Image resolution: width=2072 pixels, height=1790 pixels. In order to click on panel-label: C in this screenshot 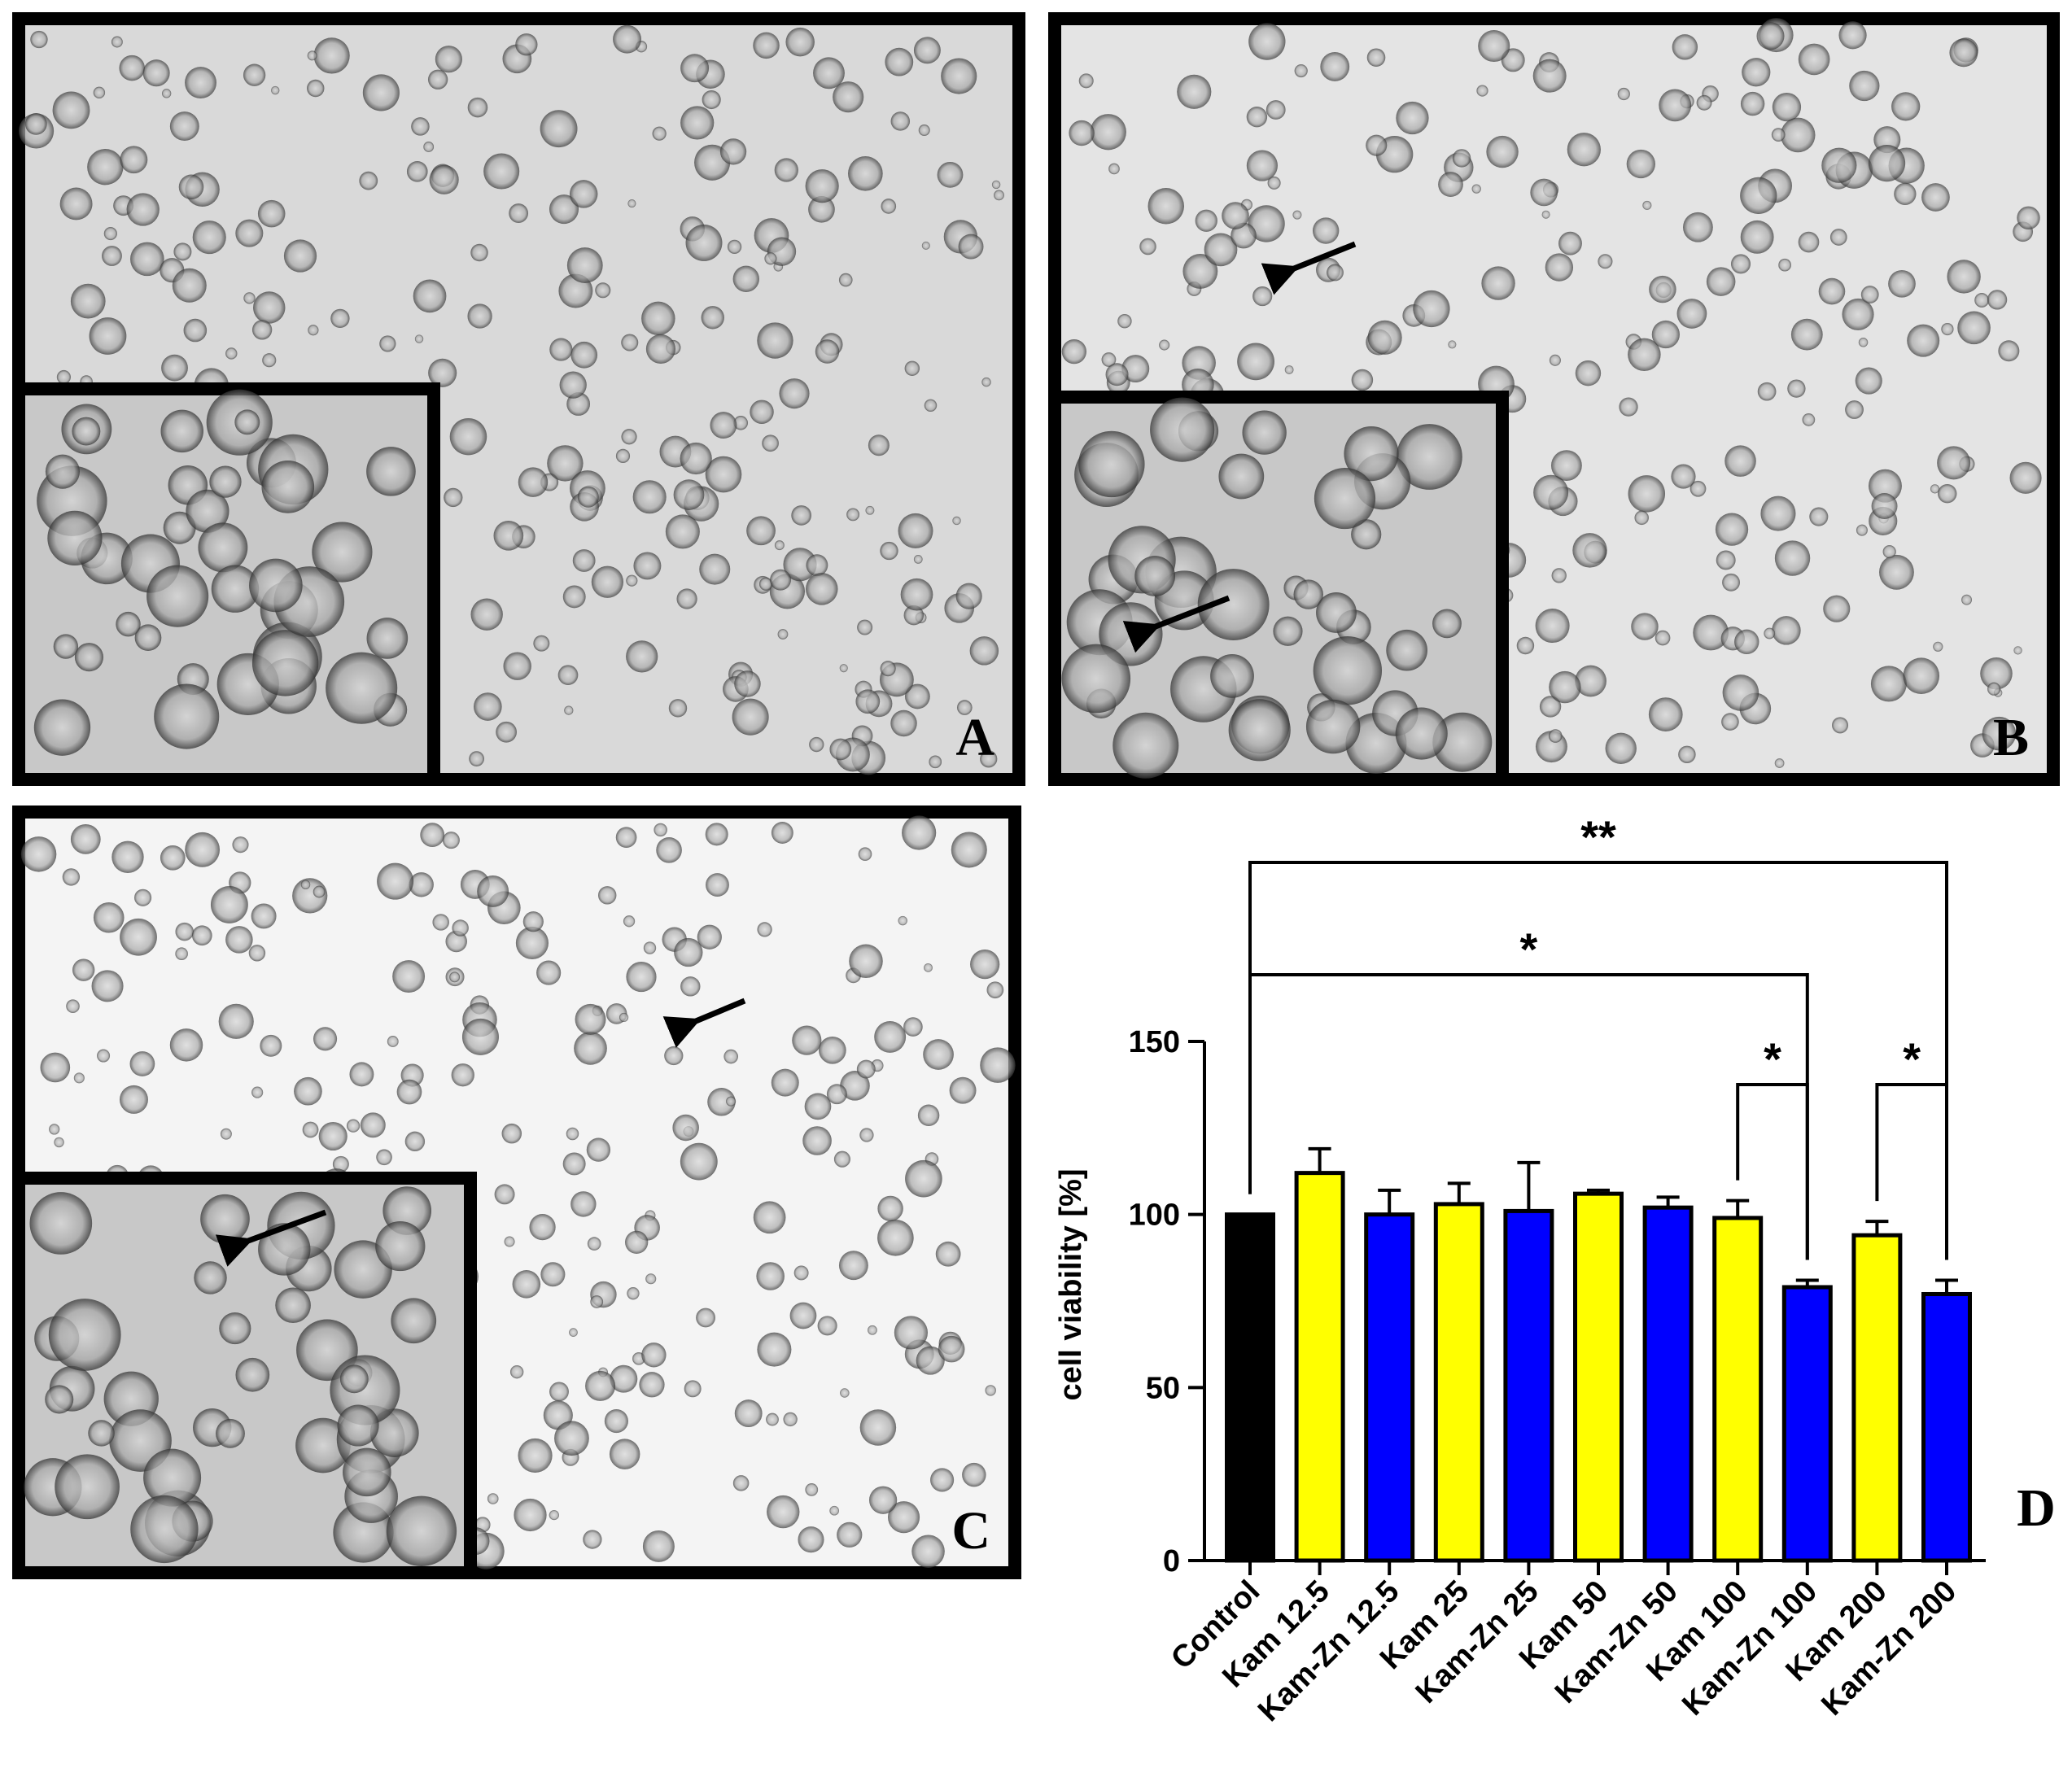, I will do `click(970, 1531)`.